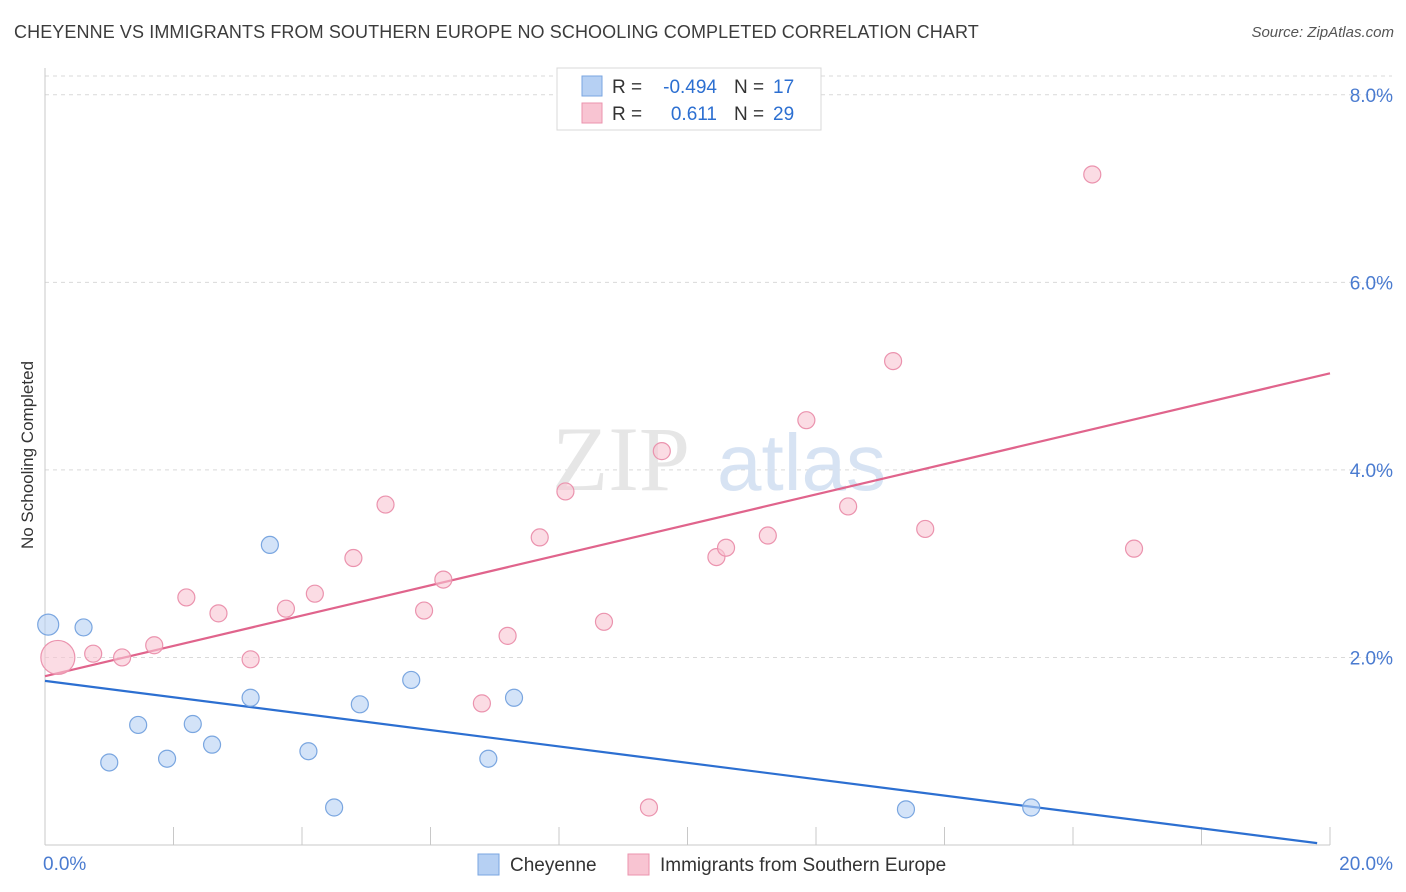 The height and width of the screenshot is (892, 1406). I want to click on y-tick-label-2: 2.0%, so click(1371, 658).